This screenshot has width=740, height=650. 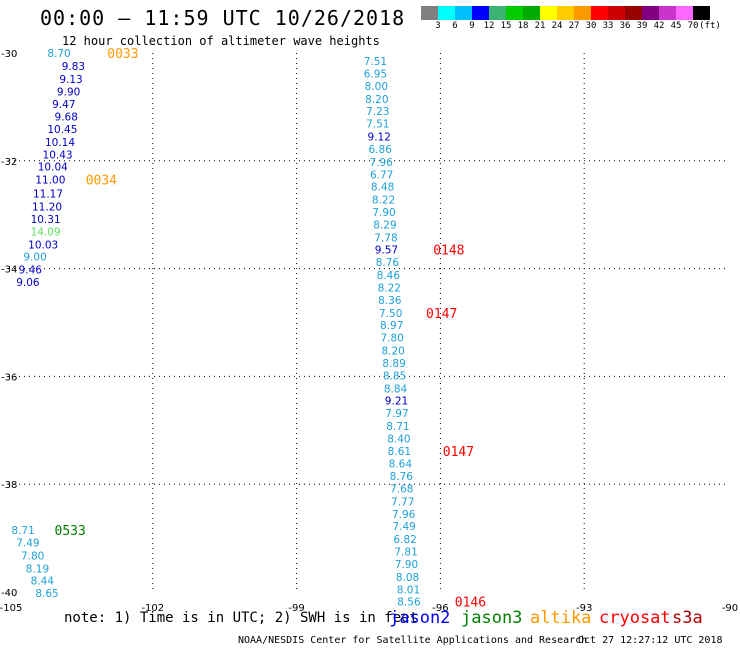 What do you see at coordinates (389, 276) in the screenshot?
I see `swh-value-cryosat: 8.46` at bounding box center [389, 276].